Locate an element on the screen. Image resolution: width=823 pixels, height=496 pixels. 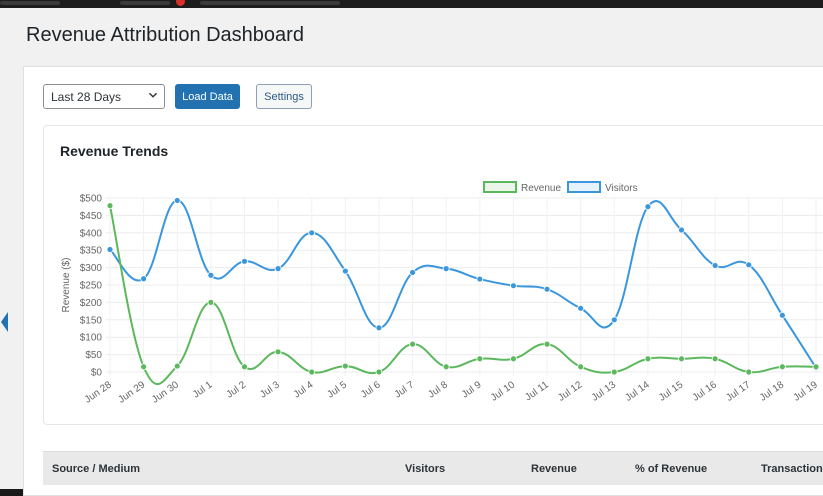
x-tick-label: Jul 13 is located at coordinates (604, 391).